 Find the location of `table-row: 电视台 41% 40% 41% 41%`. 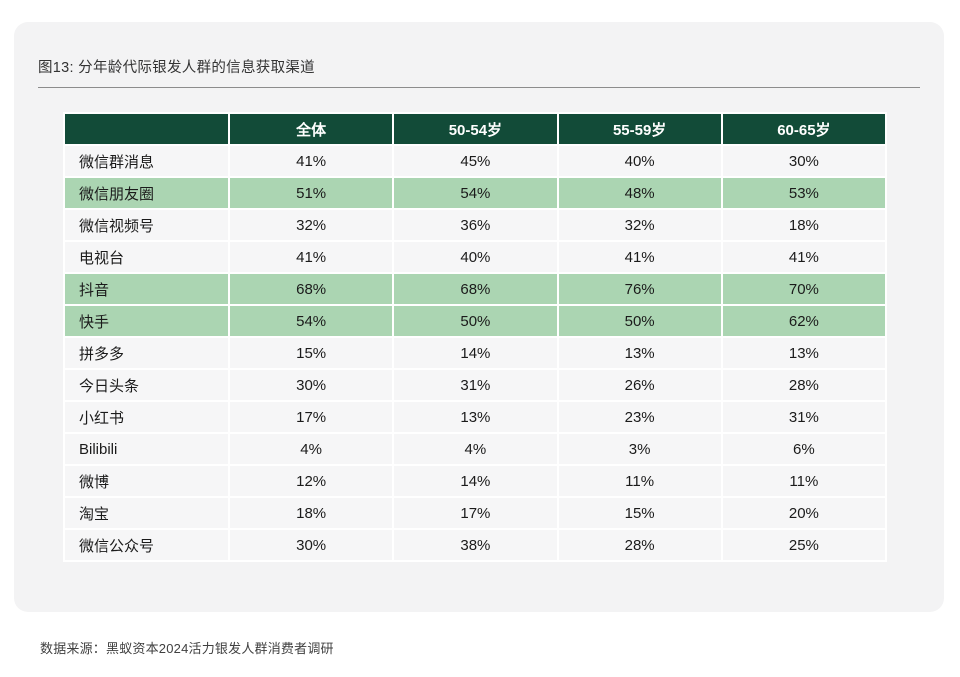

table-row: 电视台 41% 40% 41% 41% is located at coordinates (475, 257).